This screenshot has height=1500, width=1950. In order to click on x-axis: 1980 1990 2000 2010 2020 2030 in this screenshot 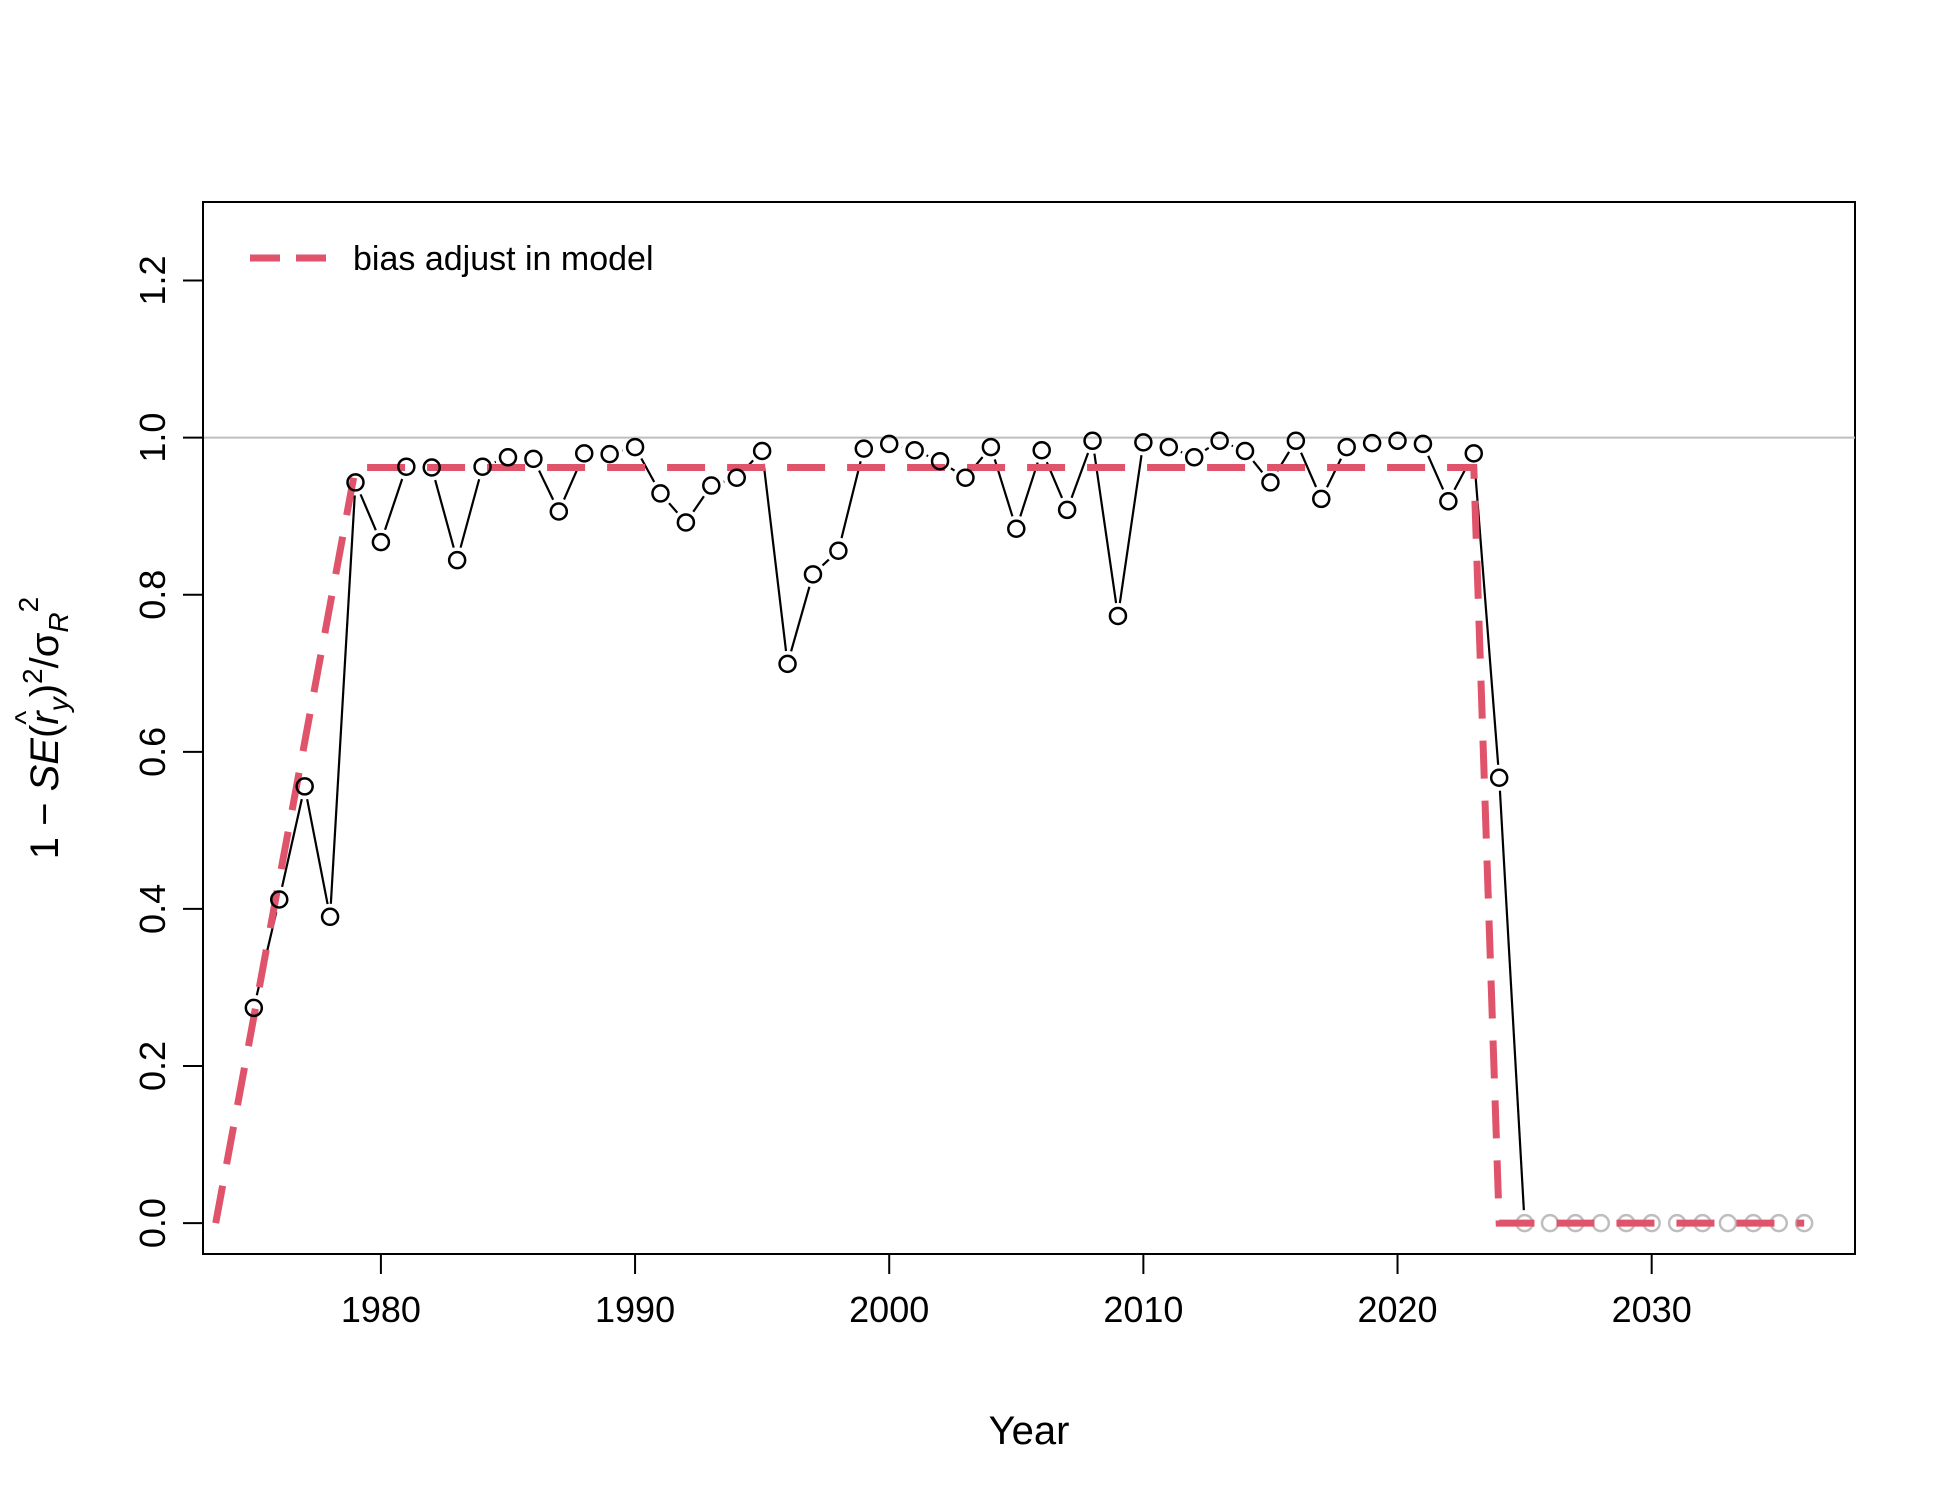, I will do `click(1016, 1291)`.